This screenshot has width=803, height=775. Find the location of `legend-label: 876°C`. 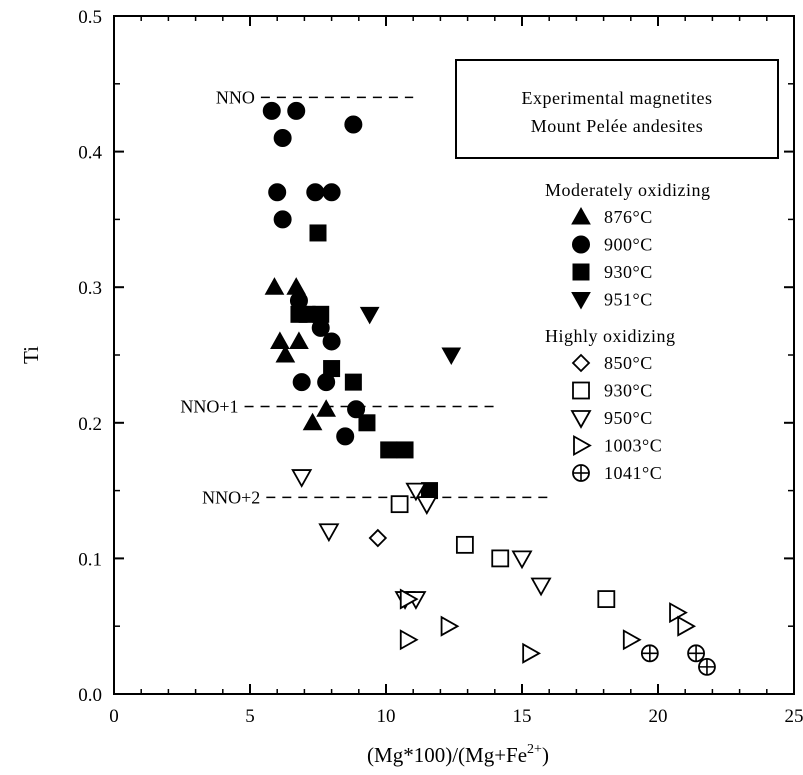

legend-label: 876°C is located at coordinates (628, 217).